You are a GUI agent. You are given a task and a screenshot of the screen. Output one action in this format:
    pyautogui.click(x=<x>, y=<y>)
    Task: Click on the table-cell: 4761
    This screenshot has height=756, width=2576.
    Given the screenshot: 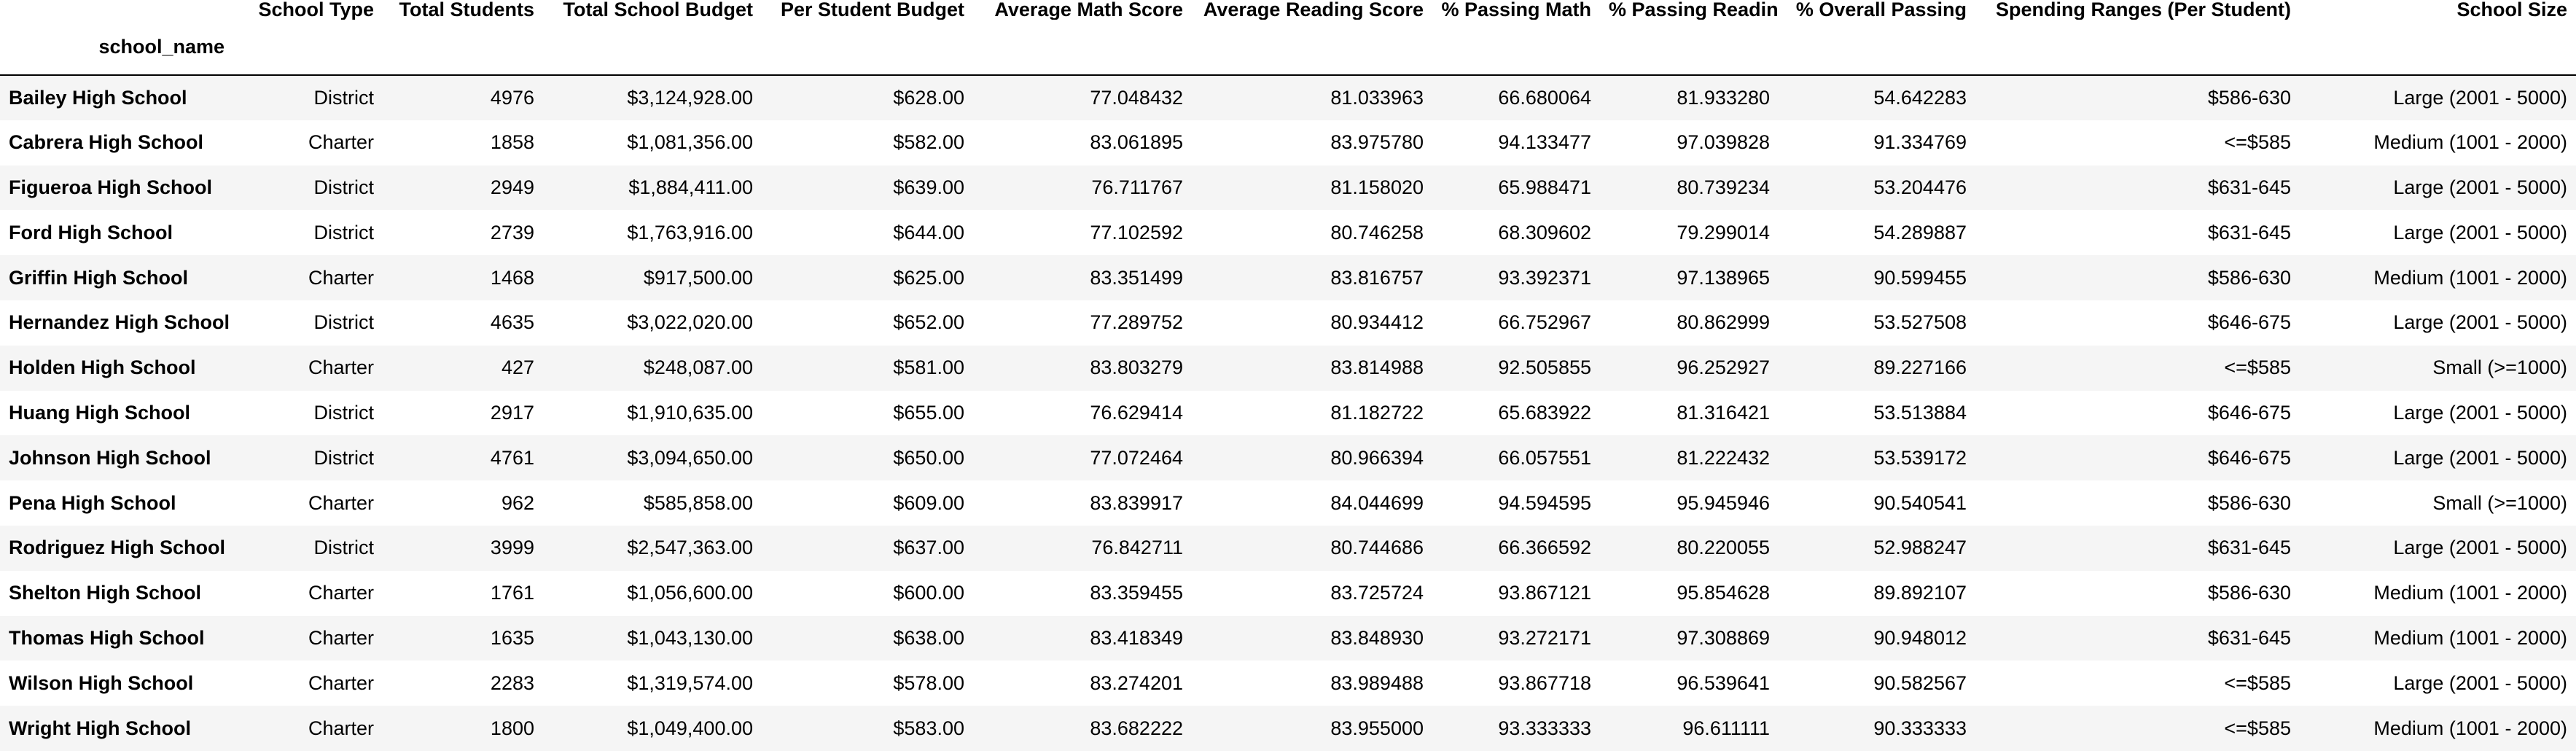 What is the action you would take?
    pyautogui.click(x=512, y=457)
    